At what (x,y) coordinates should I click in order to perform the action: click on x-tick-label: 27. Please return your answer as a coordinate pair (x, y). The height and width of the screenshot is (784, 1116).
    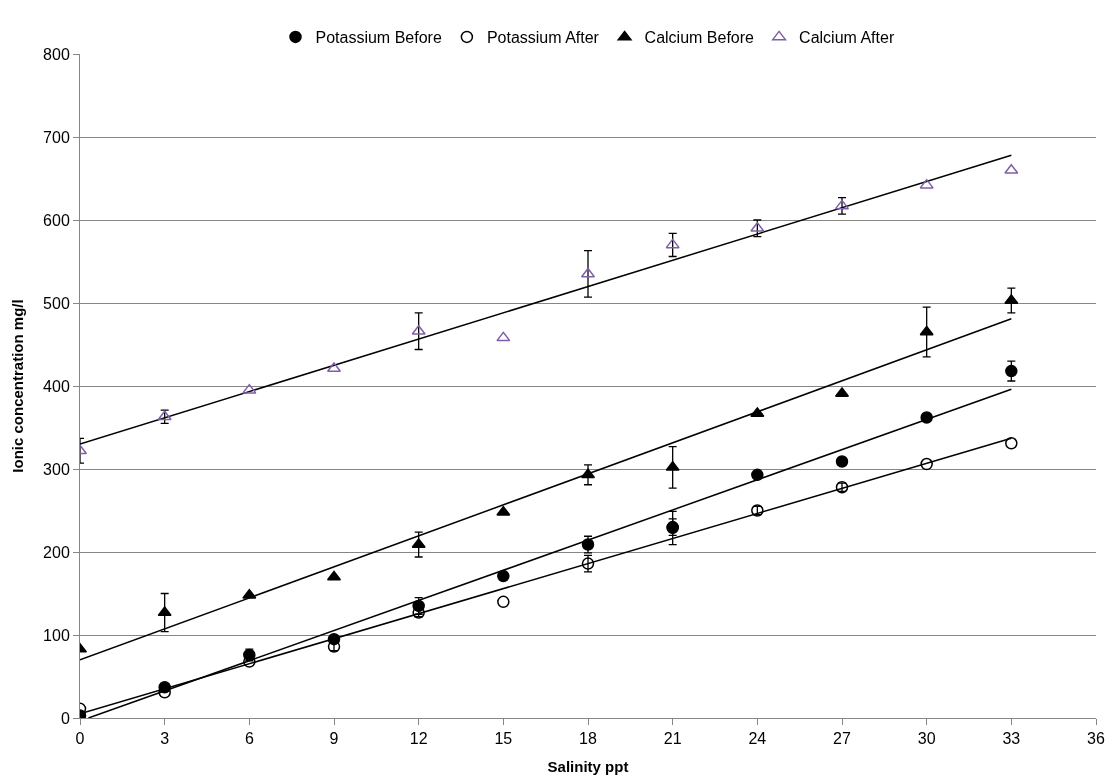
    Looking at the image, I should click on (842, 739).